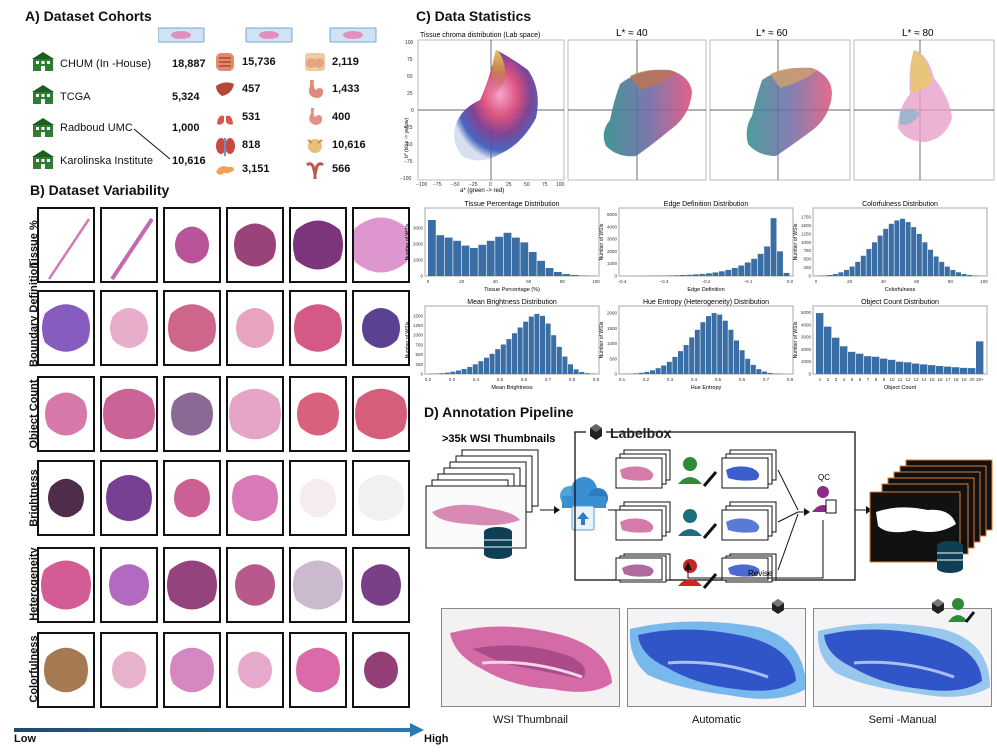 The image size is (997, 752). What do you see at coordinates (892, 379) in the screenshot?
I see `histogram-xtick: 10` at bounding box center [892, 379].